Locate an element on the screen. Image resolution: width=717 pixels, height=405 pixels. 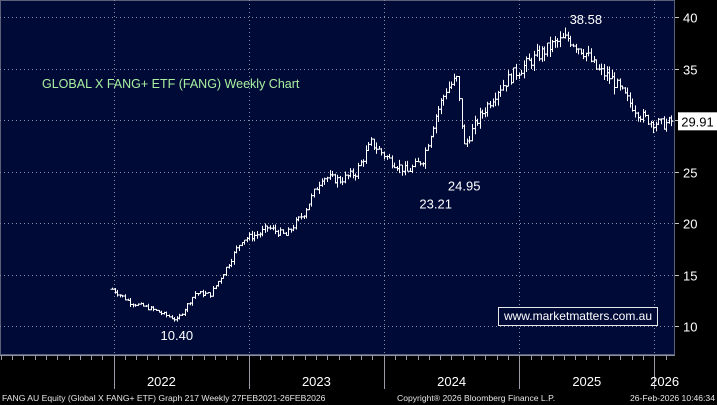
last-price-label: 29.91 is located at coordinates (697, 121).